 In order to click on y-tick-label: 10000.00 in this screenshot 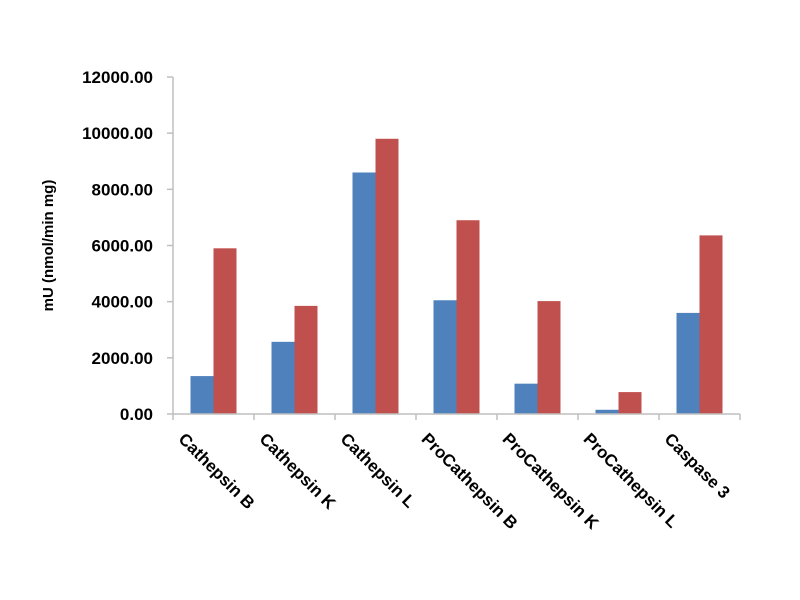, I will do `click(117, 133)`.